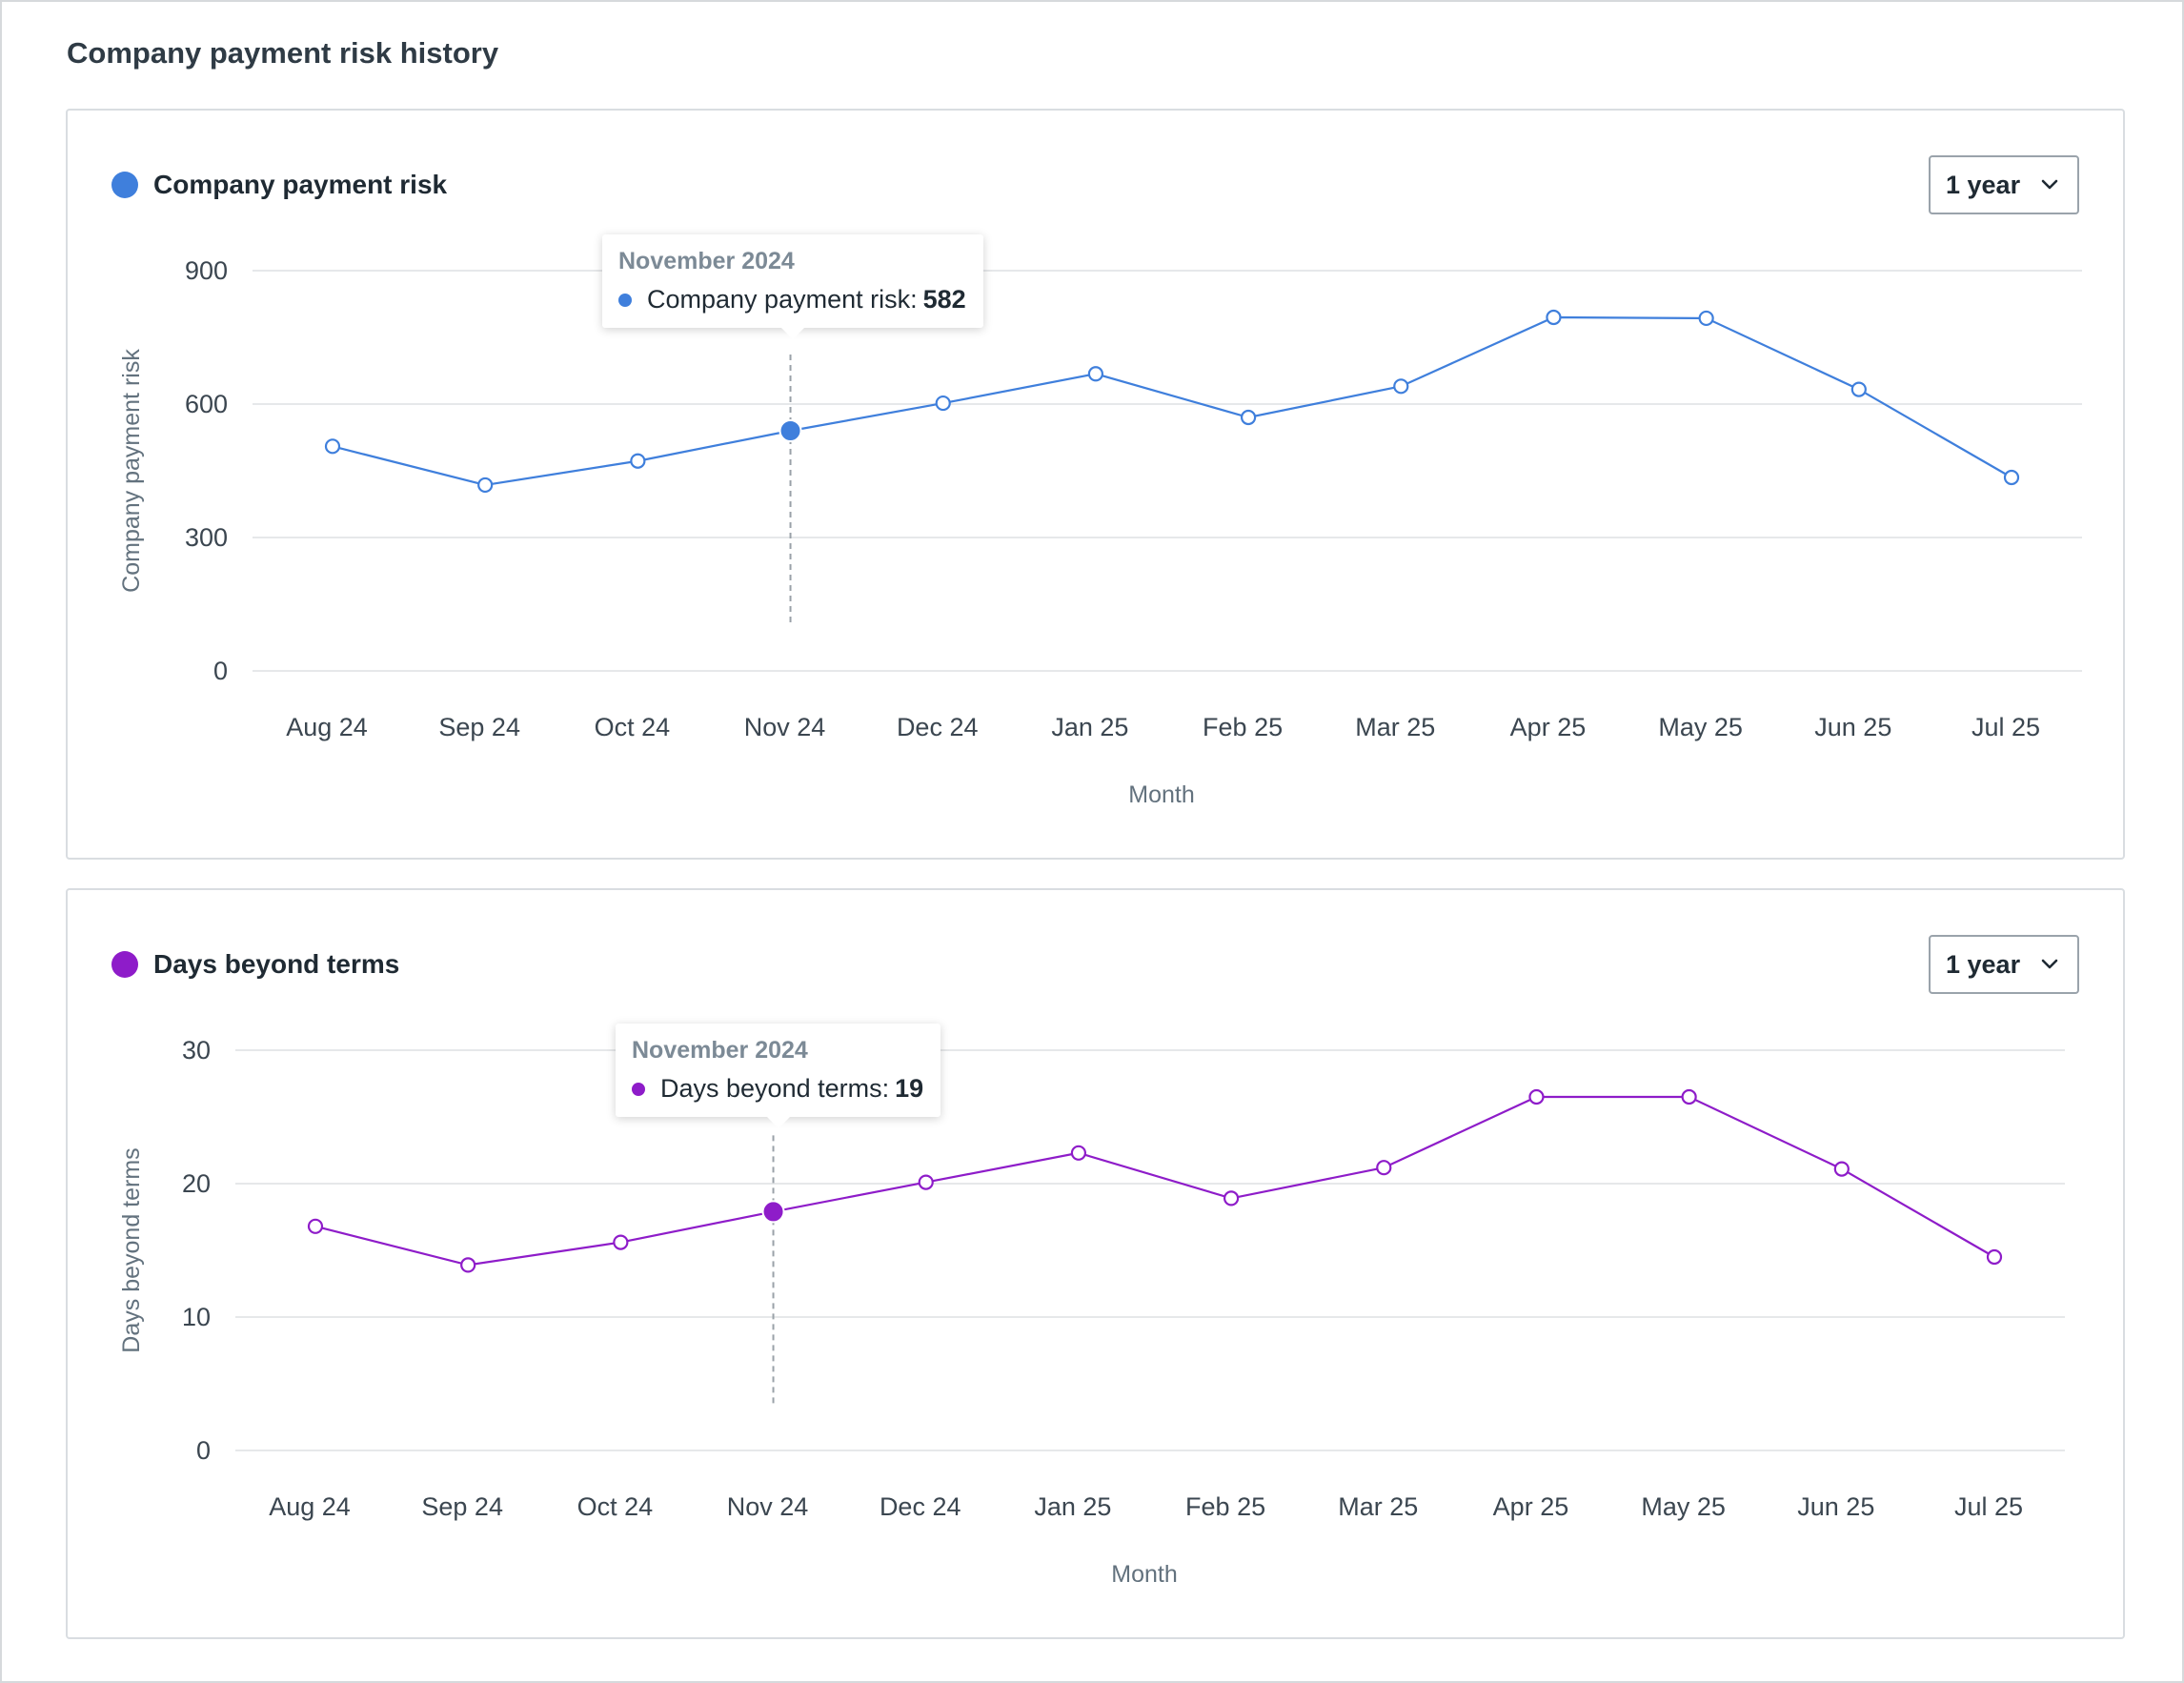 The height and width of the screenshot is (1683, 2184). I want to click on y-tick-label: 30, so click(196, 1050).